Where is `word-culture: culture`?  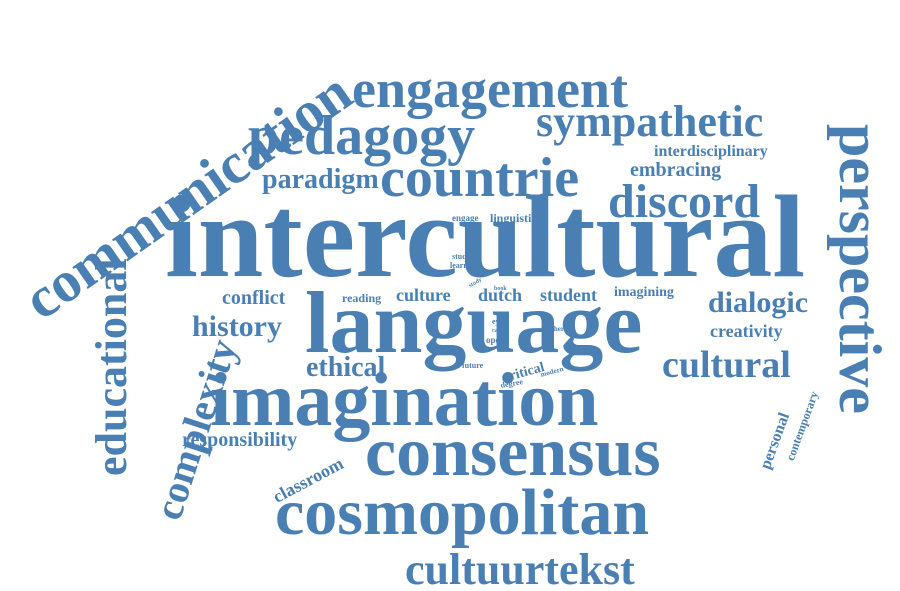
word-culture: culture is located at coordinates (423, 295).